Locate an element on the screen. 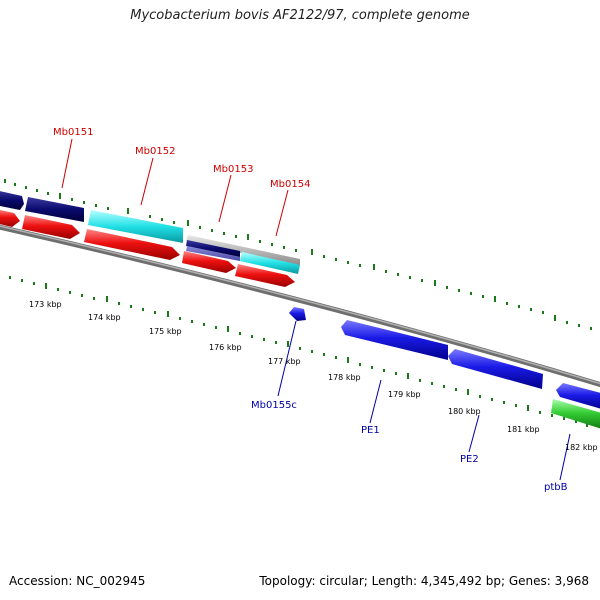 The width and height of the screenshot is (600, 600). reverse-gene-labels: Mb0155c PE1 PE2 ptbB is located at coordinates (409, 446).